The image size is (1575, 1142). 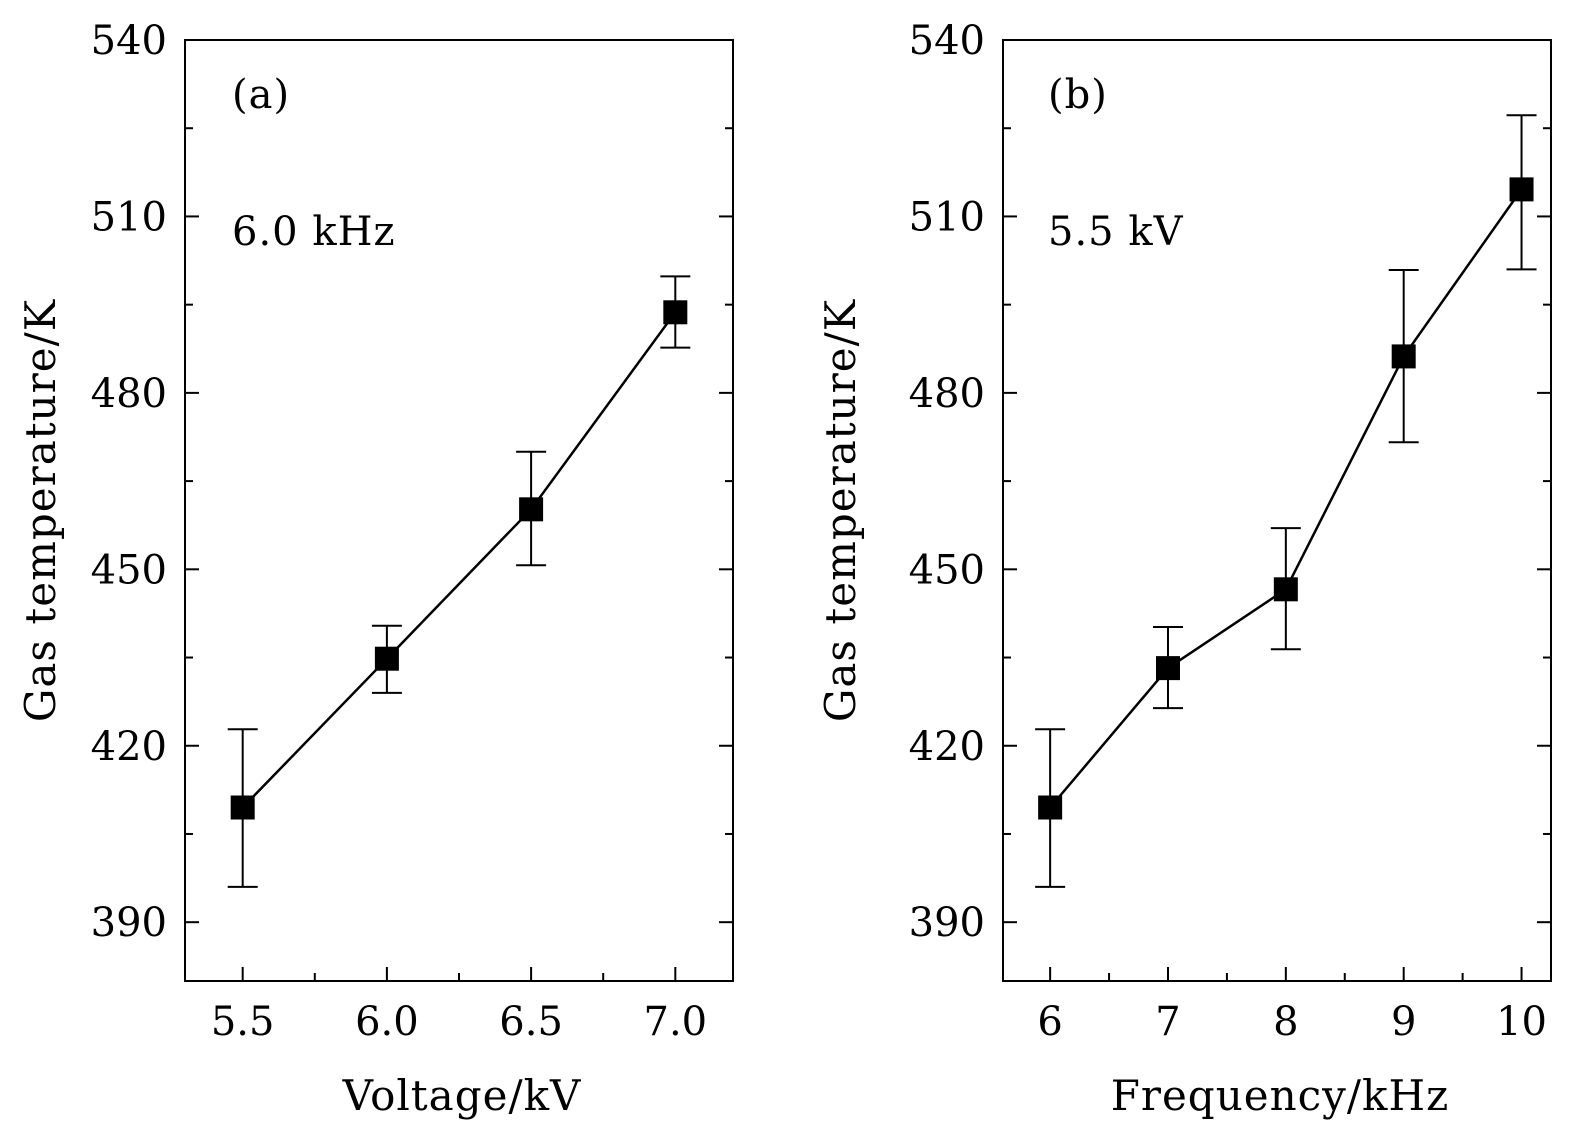 I want to click on x-tick-label: 8, so click(x=1285, y=1022).